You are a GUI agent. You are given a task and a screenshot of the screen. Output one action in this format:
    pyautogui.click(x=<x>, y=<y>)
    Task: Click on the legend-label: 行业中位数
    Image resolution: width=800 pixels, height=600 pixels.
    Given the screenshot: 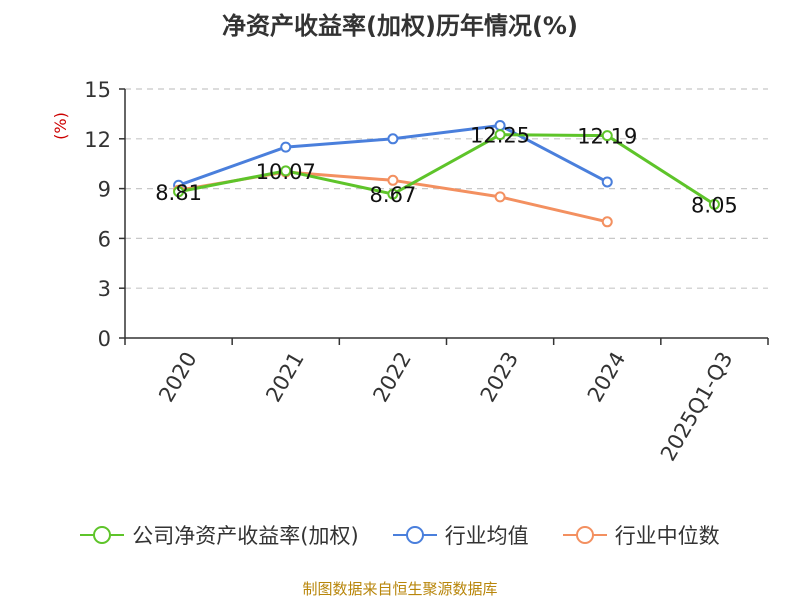 What is the action you would take?
    pyautogui.click(x=667, y=536)
    